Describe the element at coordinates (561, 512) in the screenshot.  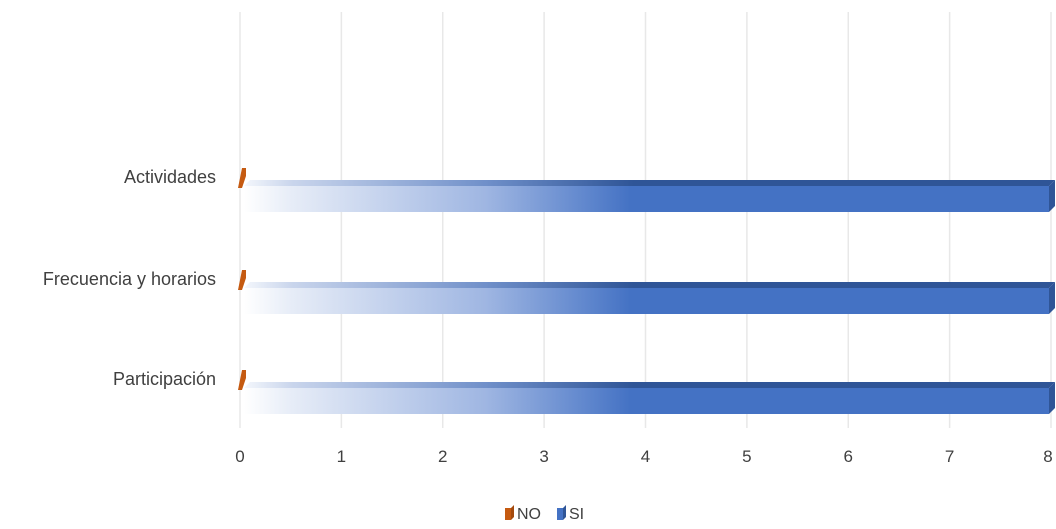
I see `legend-swatch-si` at that location.